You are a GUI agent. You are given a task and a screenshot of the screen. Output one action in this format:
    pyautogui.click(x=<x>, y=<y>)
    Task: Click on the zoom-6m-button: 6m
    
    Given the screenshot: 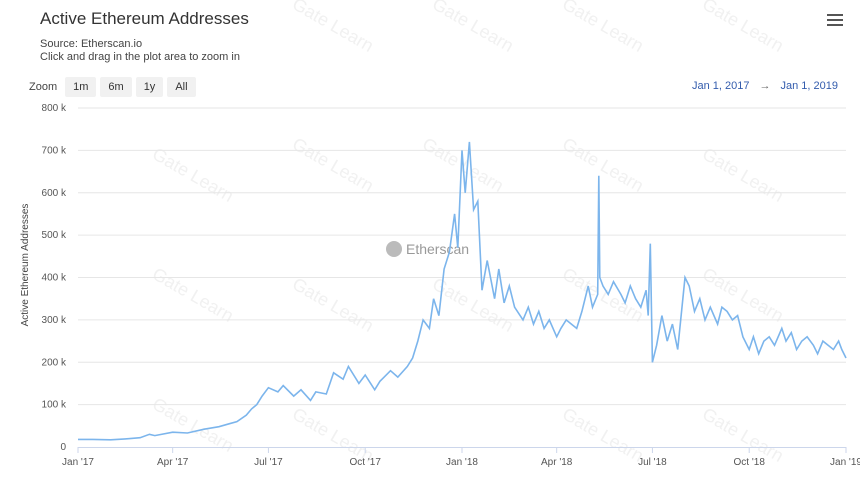 What is the action you would take?
    pyautogui.click(x=116, y=87)
    